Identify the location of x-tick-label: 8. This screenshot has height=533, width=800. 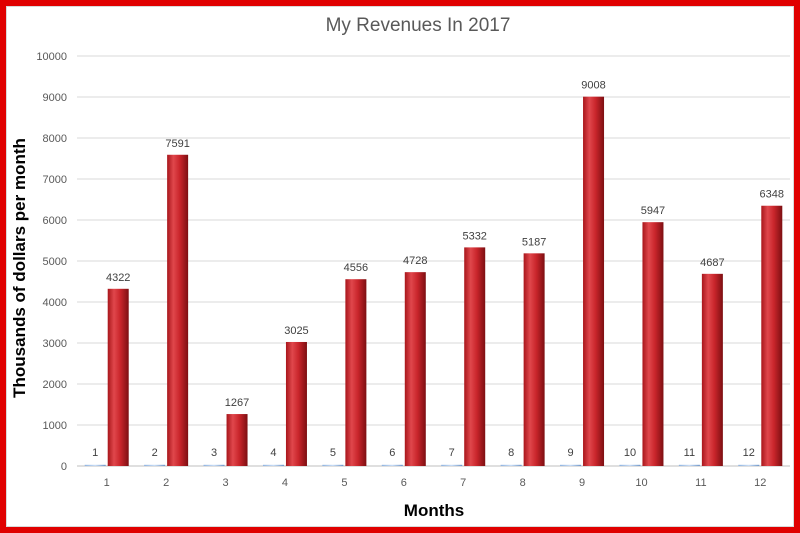
(523, 483).